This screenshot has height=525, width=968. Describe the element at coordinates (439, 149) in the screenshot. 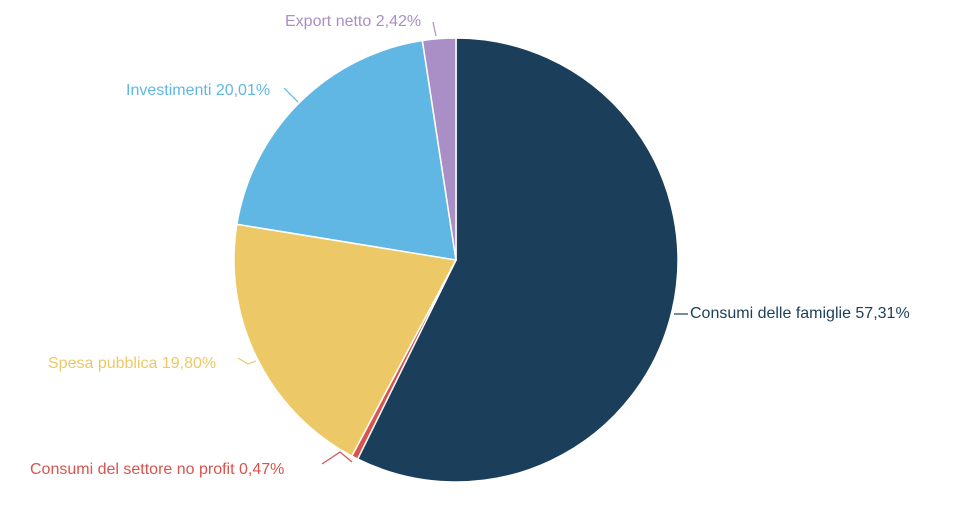

I see `pie-slice-export-netto` at that location.